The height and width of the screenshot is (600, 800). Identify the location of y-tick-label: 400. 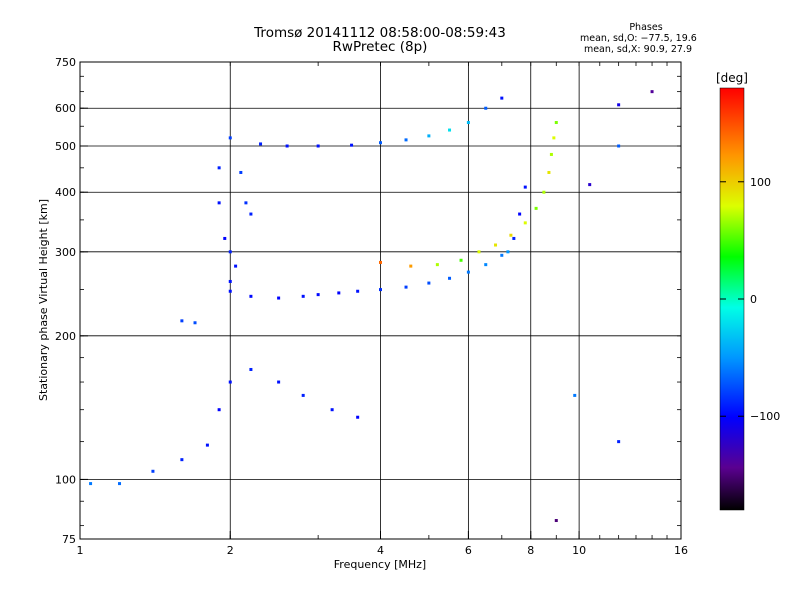
(65, 192).